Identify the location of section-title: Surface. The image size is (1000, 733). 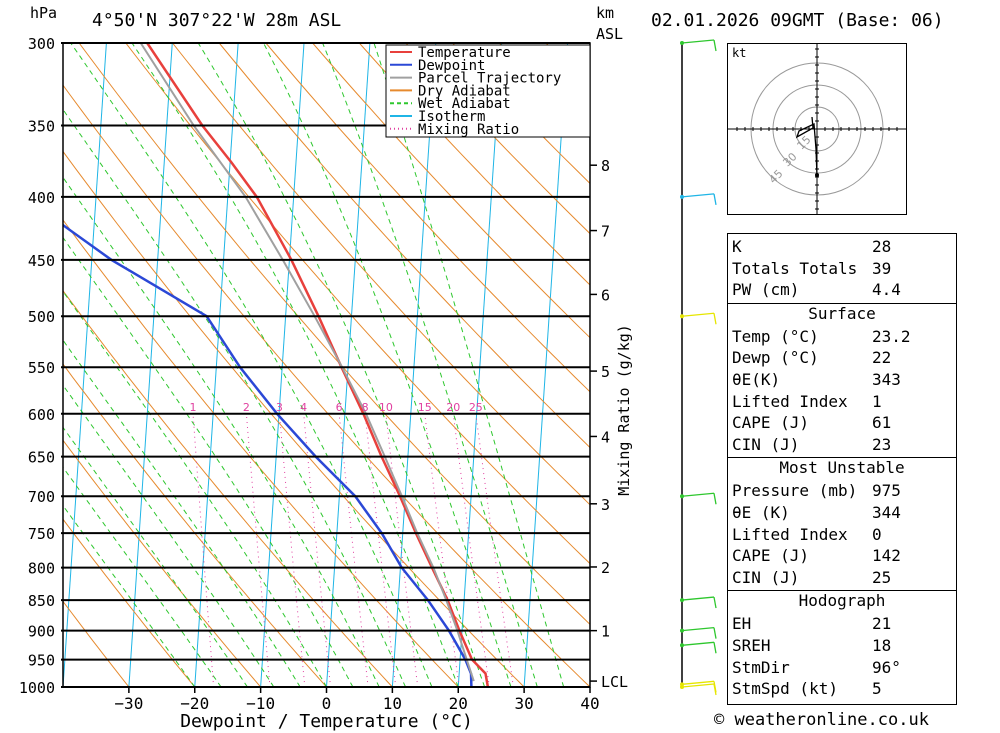
(842, 313).